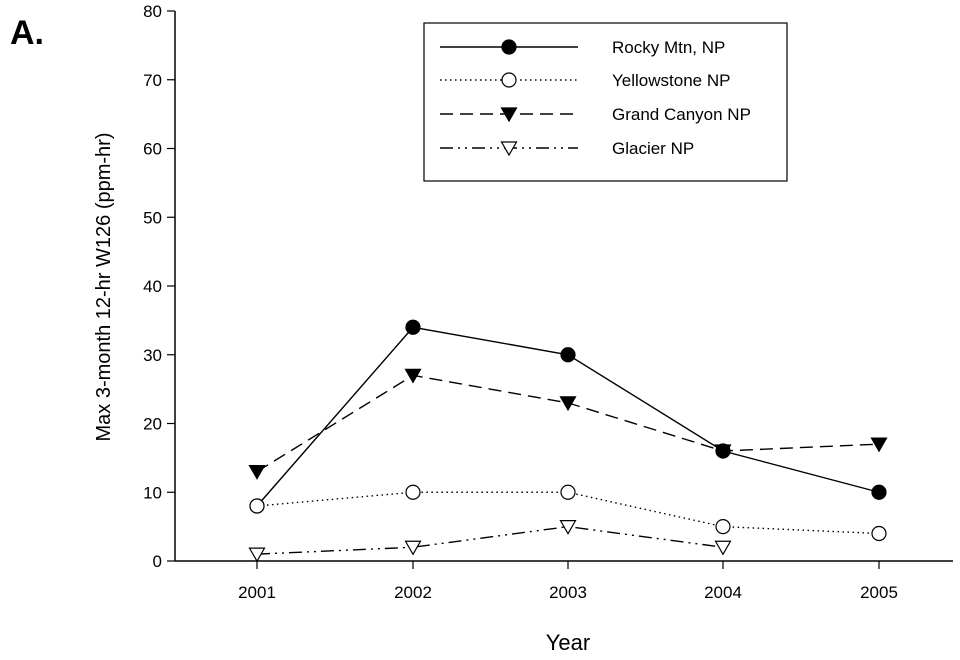 This screenshot has height=660, width=960. What do you see at coordinates (152, 217) in the screenshot?
I see `y-tick-label: 50` at bounding box center [152, 217].